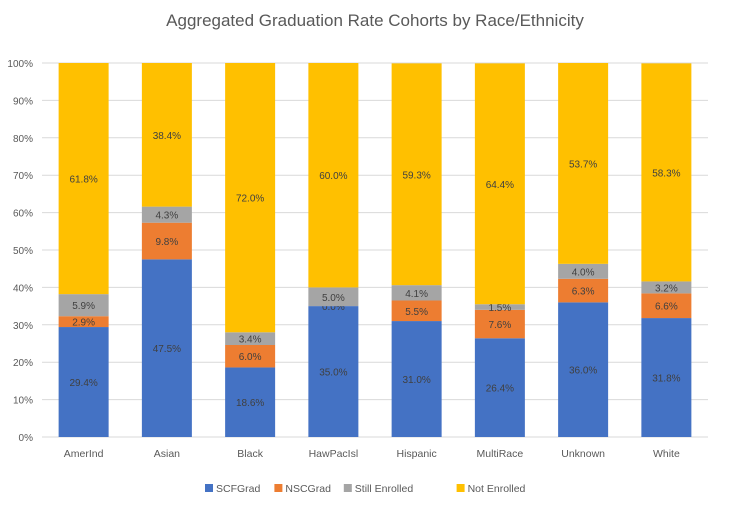 The height and width of the screenshot is (510, 750). What do you see at coordinates (497, 489) in the screenshot?
I see `legend-label: Not Enrolled` at bounding box center [497, 489].